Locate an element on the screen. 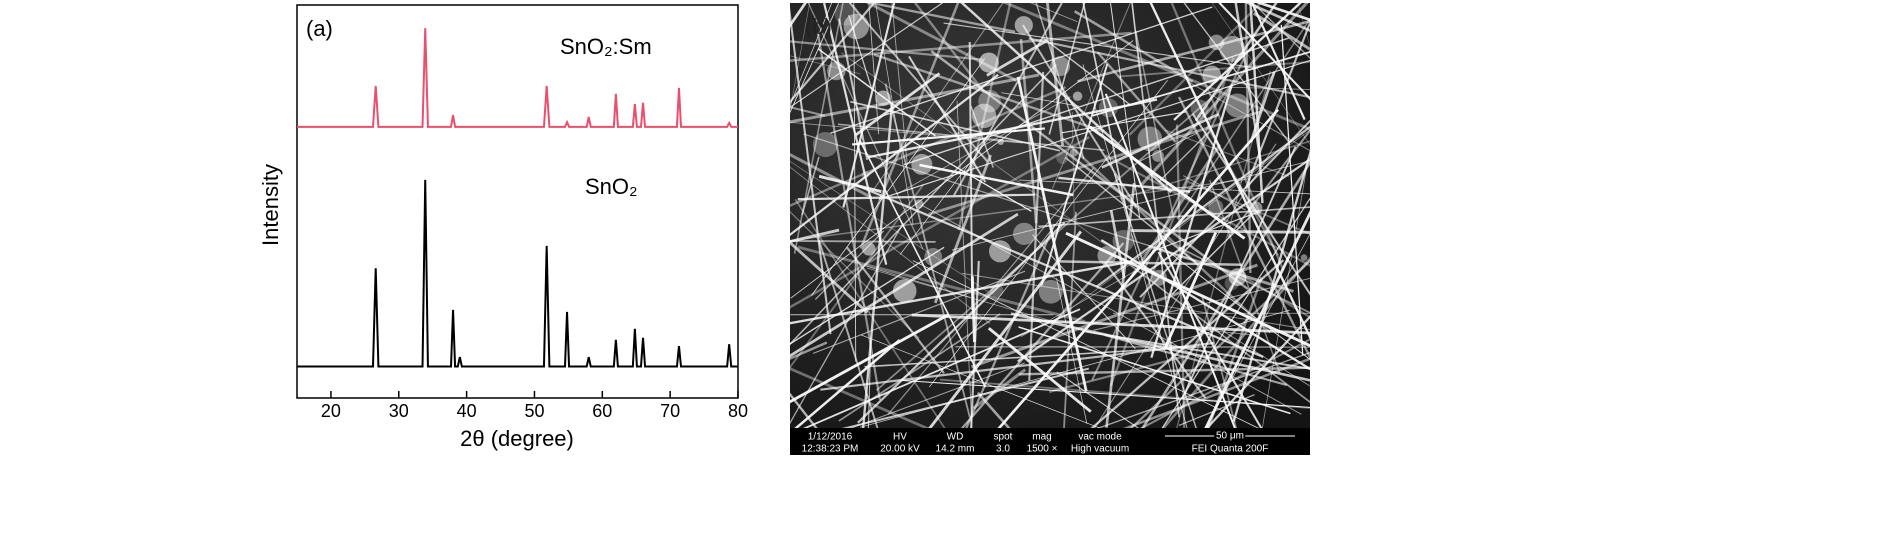 This screenshot has width=1890, height=556. x-axis-label: 2θ (degree) is located at coordinates (517, 438).